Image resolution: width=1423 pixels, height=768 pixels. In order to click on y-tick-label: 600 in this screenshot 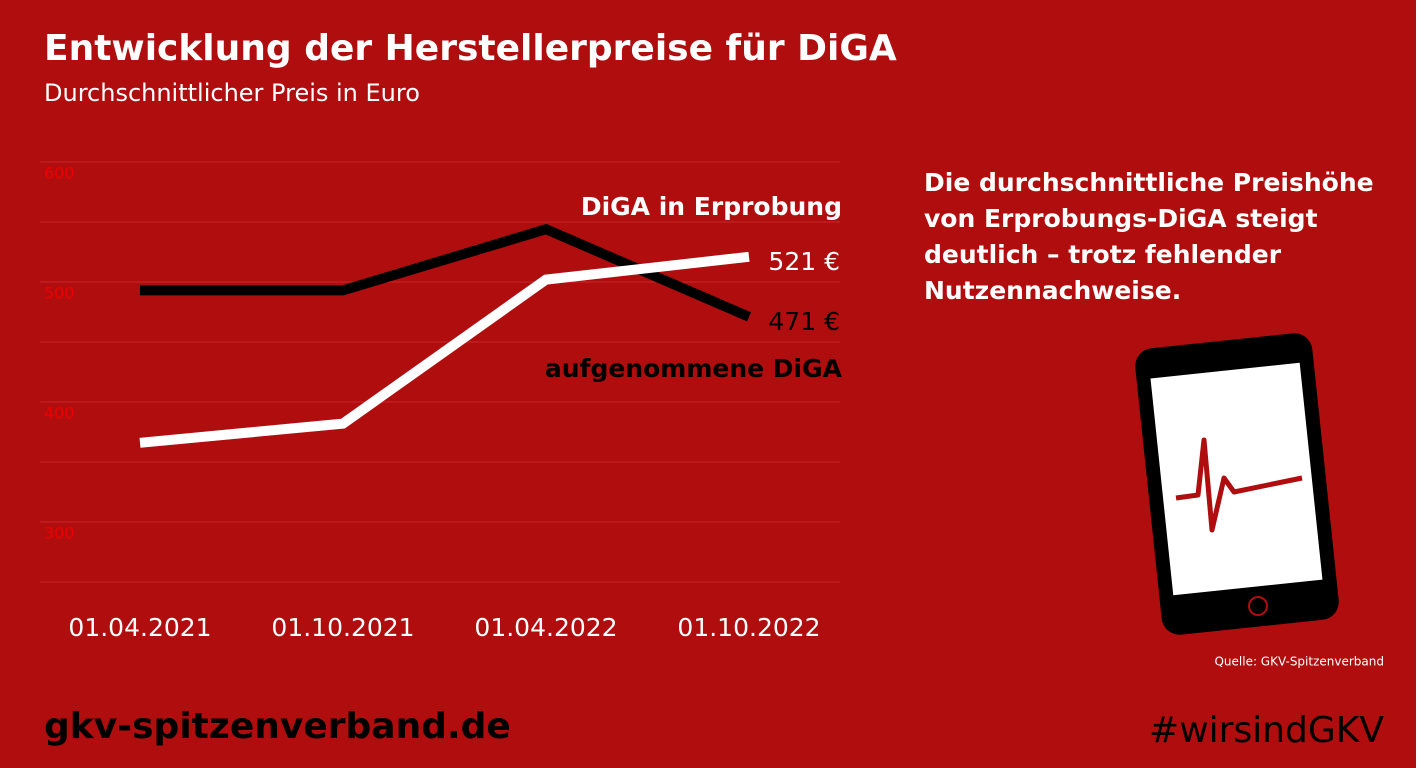, I will do `click(59, 173)`.